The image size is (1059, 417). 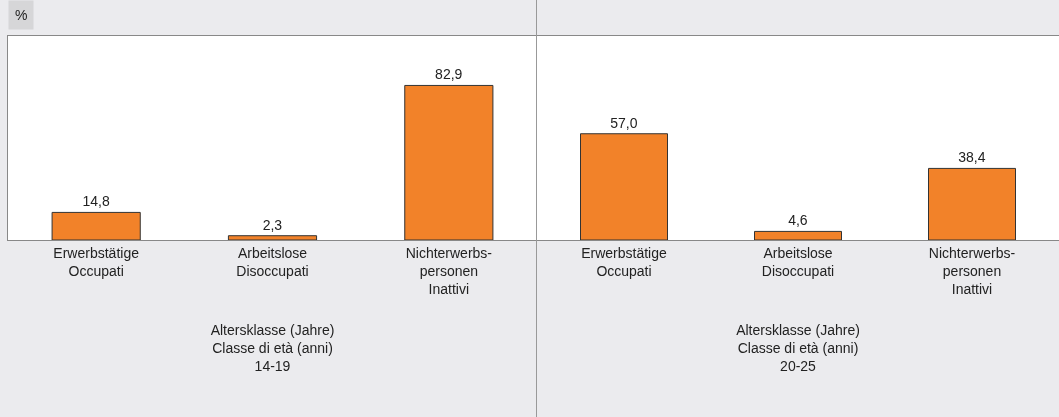 I want to click on data-label: 14,8, so click(x=96, y=201).